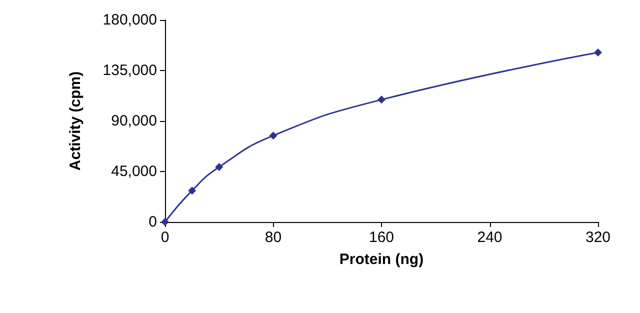 This screenshot has height=313, width=640. I want to click on x-tick-label: 80, so click(273, 237).